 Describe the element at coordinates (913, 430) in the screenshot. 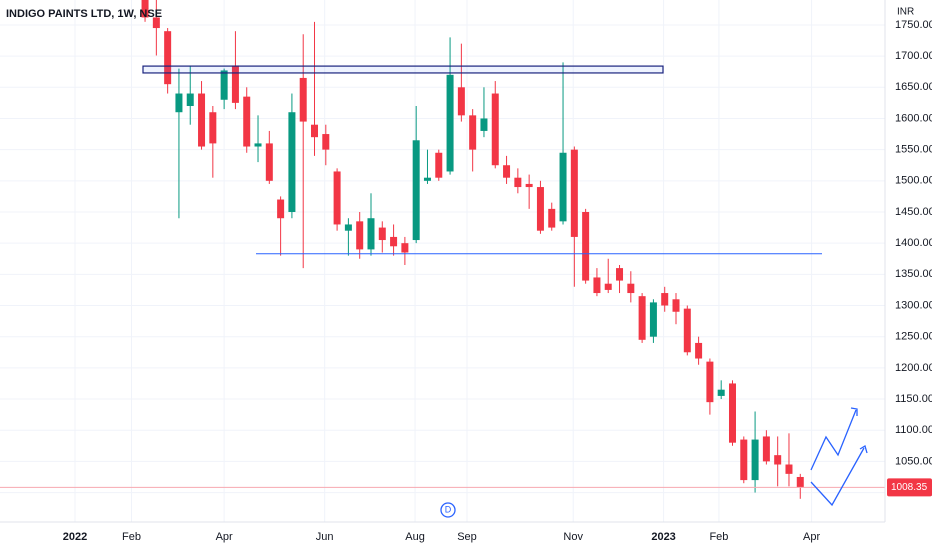

I see `y-tick-label: 1100.00` at that location.